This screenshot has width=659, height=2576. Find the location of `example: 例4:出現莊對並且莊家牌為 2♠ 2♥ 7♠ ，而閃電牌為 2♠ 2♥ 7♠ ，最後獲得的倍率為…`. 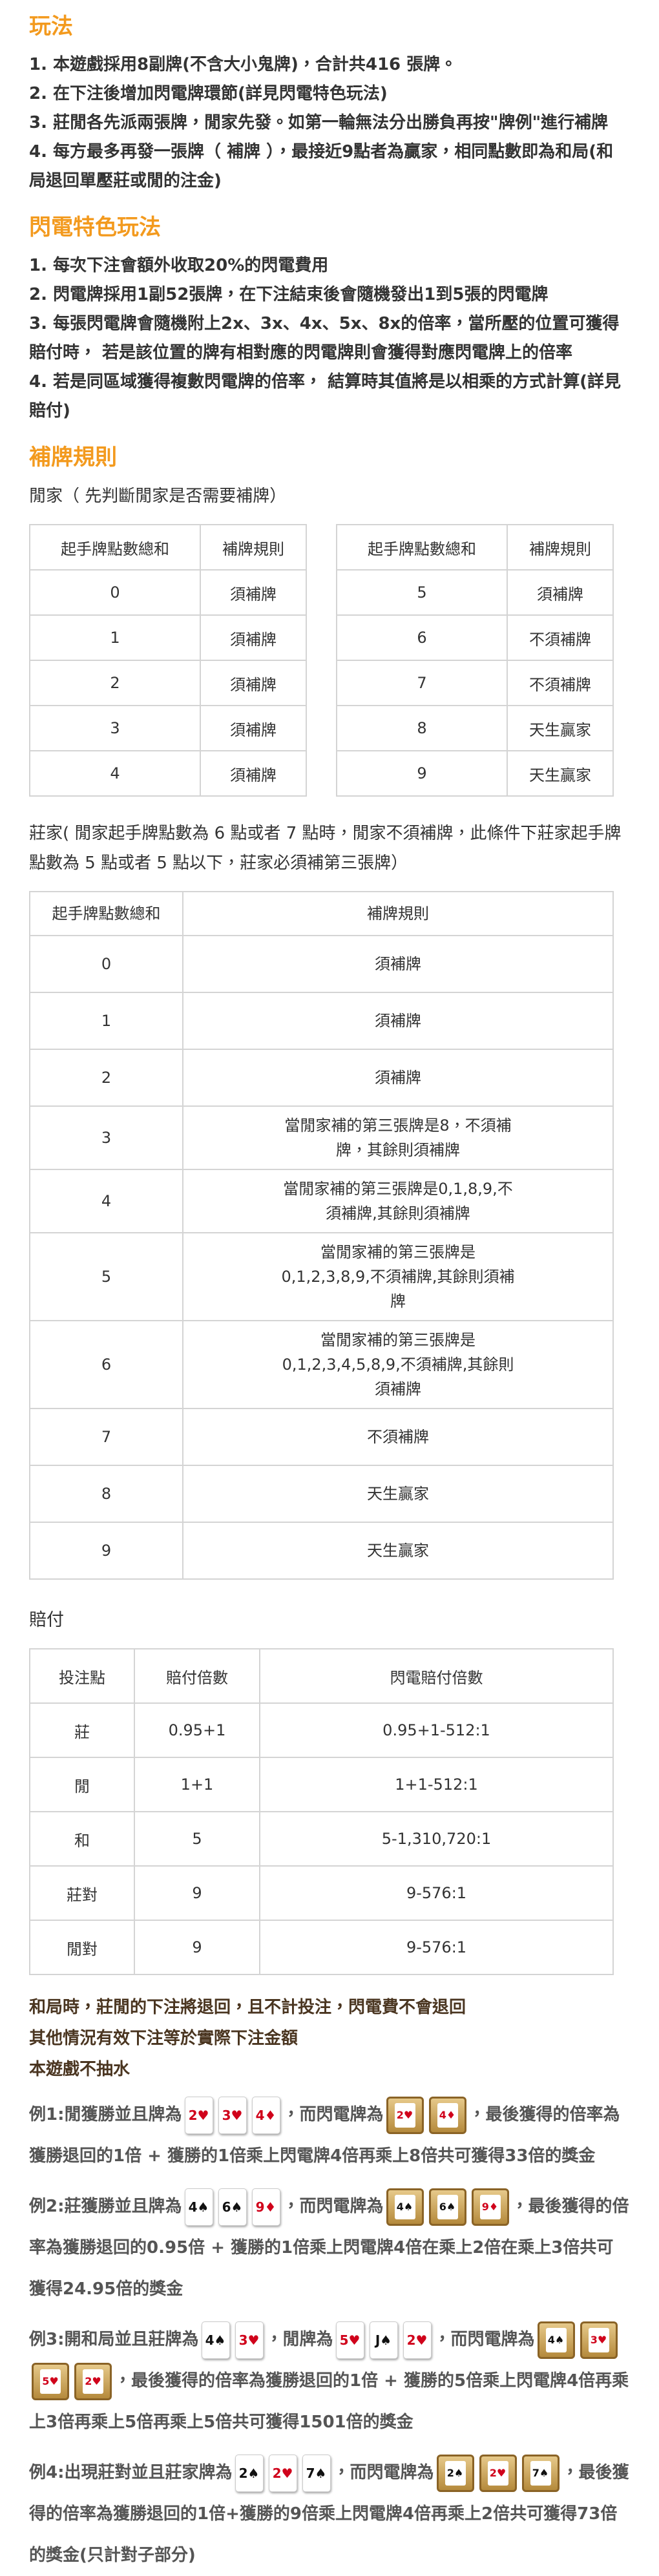

example: 例4:出現莊對並且莊家牌為 2♠ 2♥ 7♠ ，而閃電牌為 2♠ 2♥ 7♠ ，最後獲得的倍率為… is located at coordinates (329, 2514).